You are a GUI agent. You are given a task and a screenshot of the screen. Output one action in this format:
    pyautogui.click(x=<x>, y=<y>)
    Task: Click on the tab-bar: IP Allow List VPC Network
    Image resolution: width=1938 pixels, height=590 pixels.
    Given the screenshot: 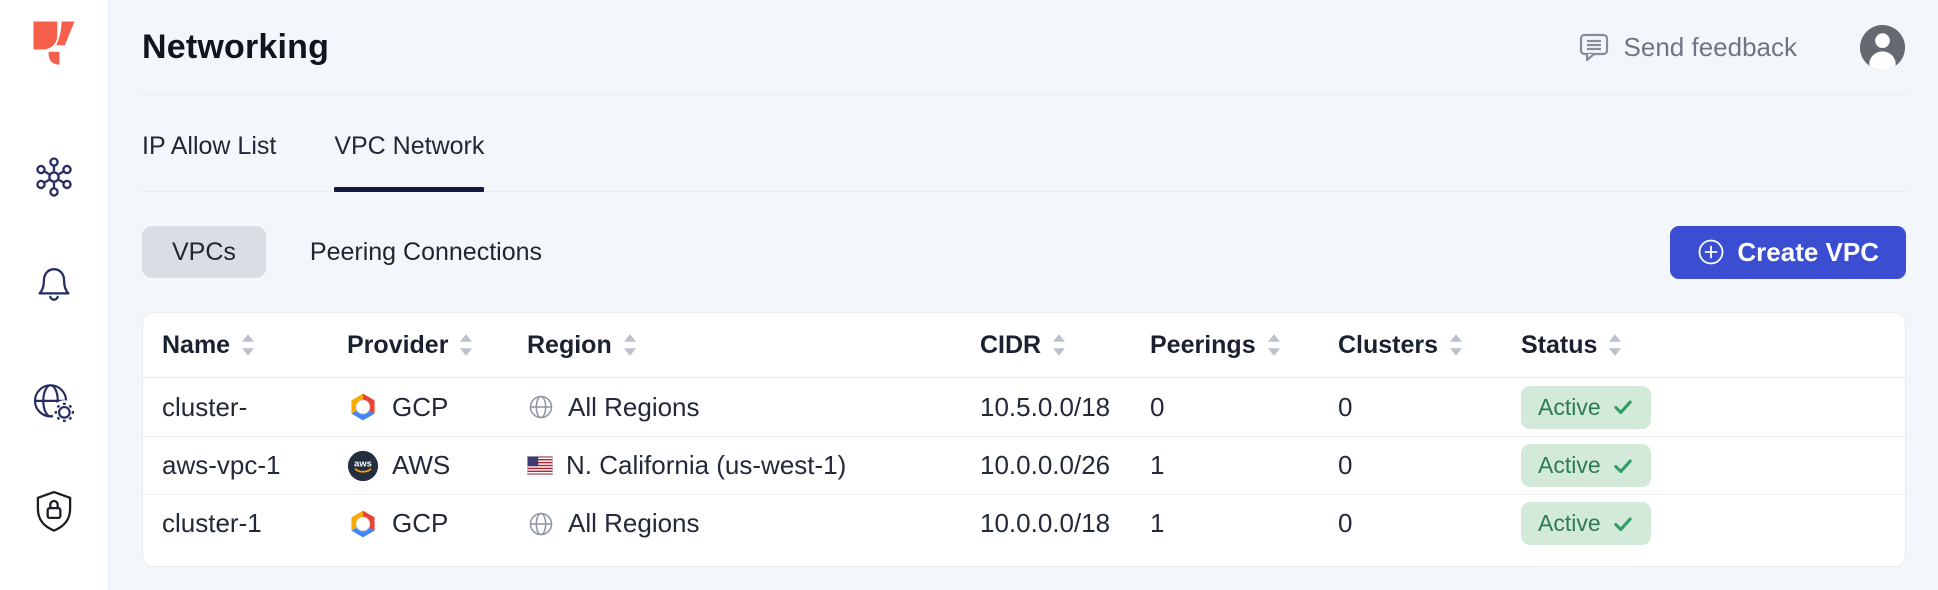 What is the action you would take?
    pyautogui.click(x=1024, y=143)
    